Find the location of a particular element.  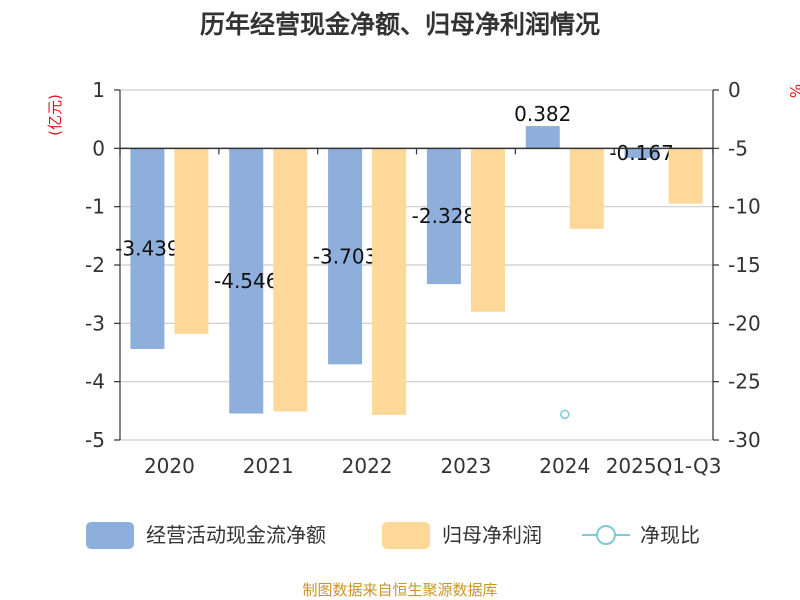

data-label-cash-flow: -3.703 is located at coordinates (345, 256).